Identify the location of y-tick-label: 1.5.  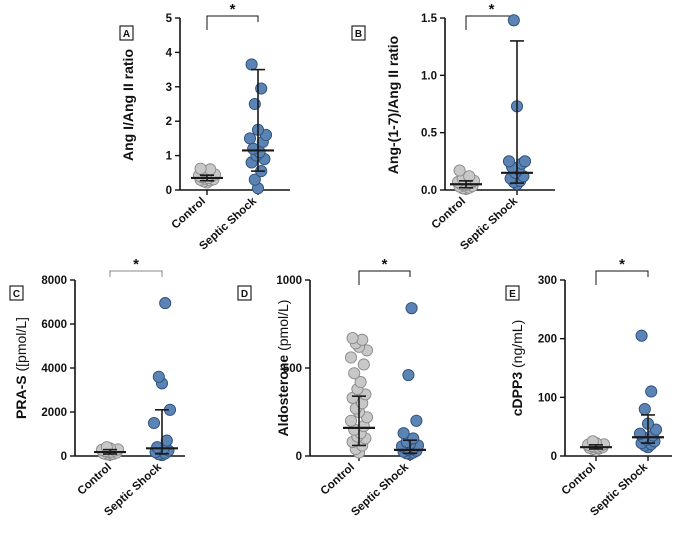
(429, 19).